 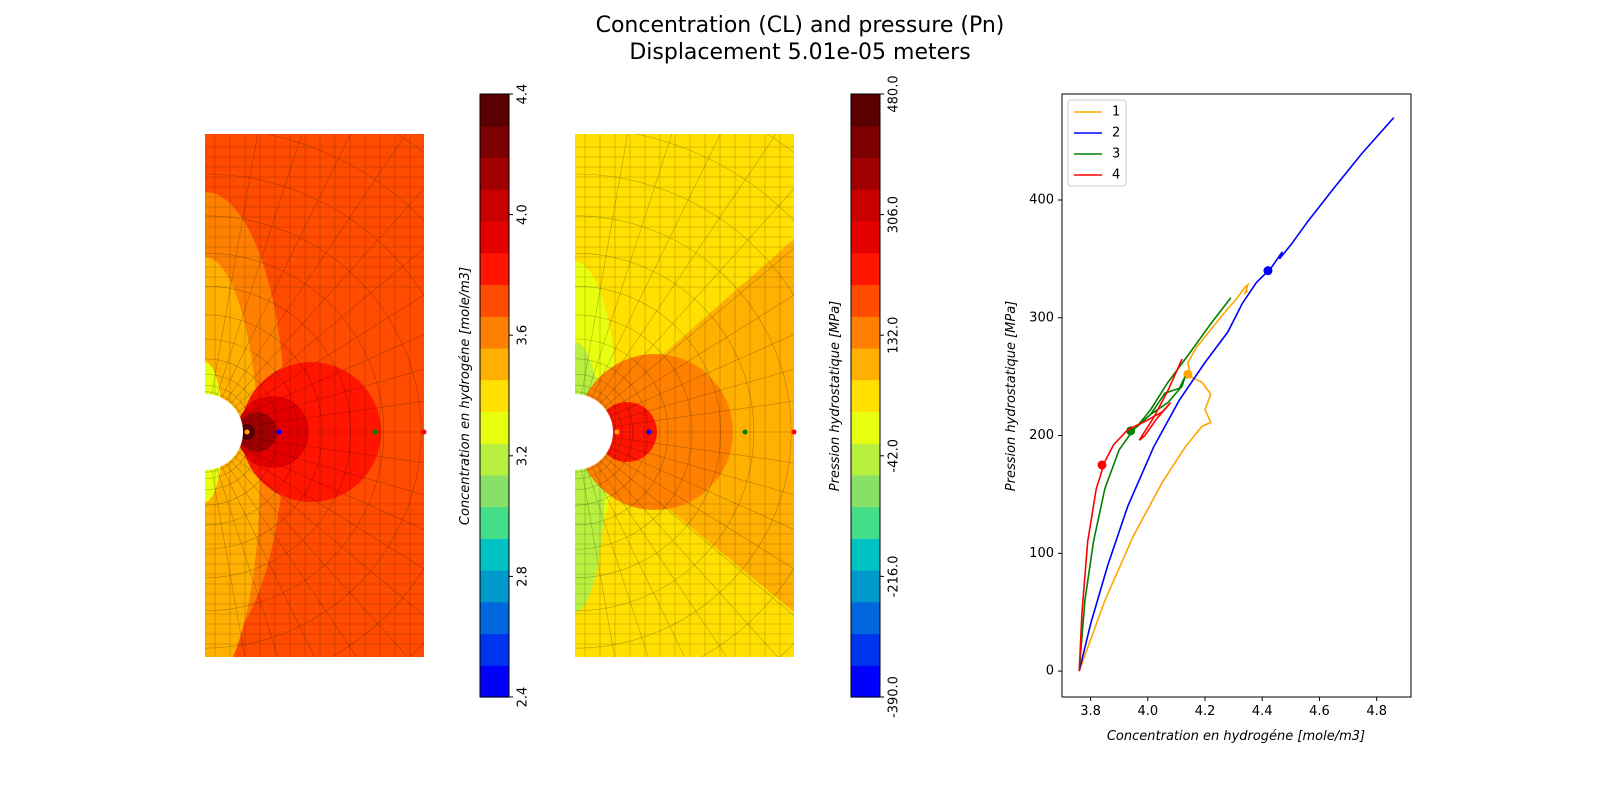 I want to click on chart-ylabel: Pression hydrostatique [MPa], so click(x=1011, y=396).